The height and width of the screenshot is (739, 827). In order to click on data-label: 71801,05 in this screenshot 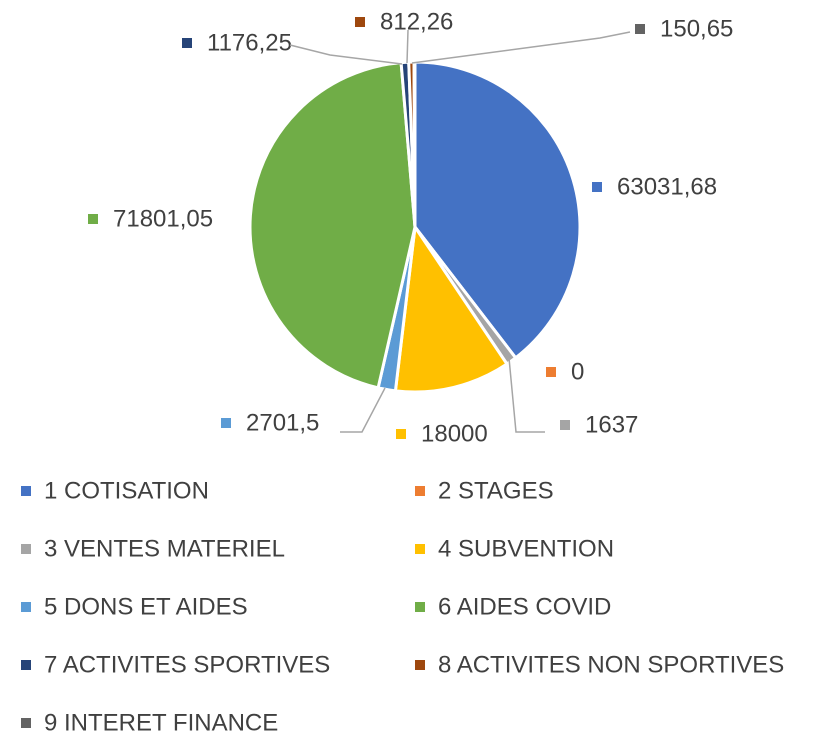, I will do `click(163, 218)`.